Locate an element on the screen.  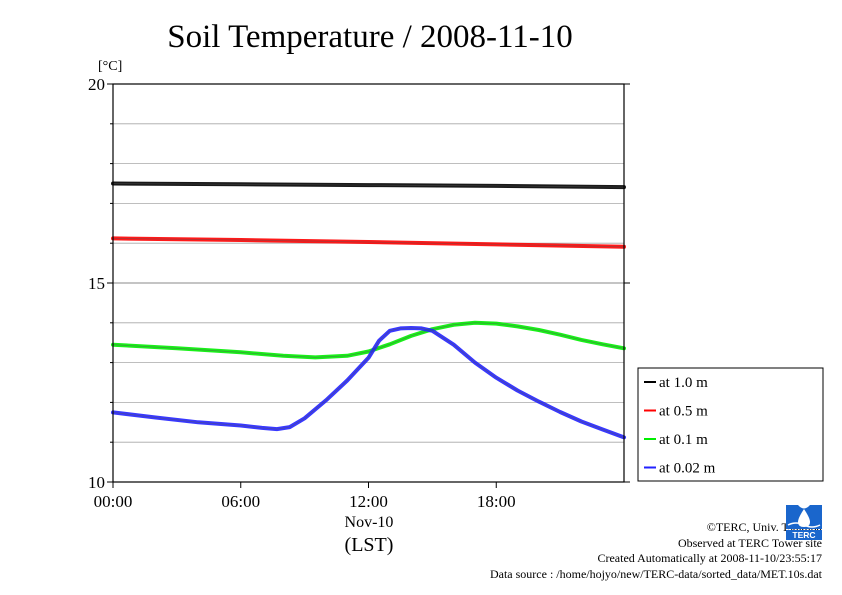
copyright-text: ©TERC, Univ. Tsukuba is located at coordinates (764, 527).